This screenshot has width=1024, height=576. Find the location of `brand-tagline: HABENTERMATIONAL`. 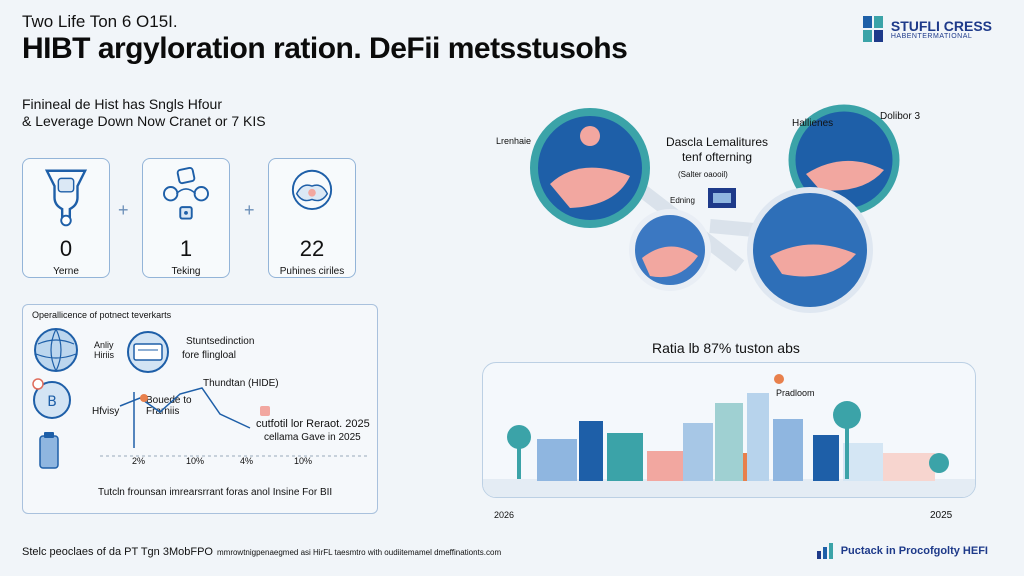

brand-tagline: HABENTERMATIONAL is located at coordinates (931, 36).